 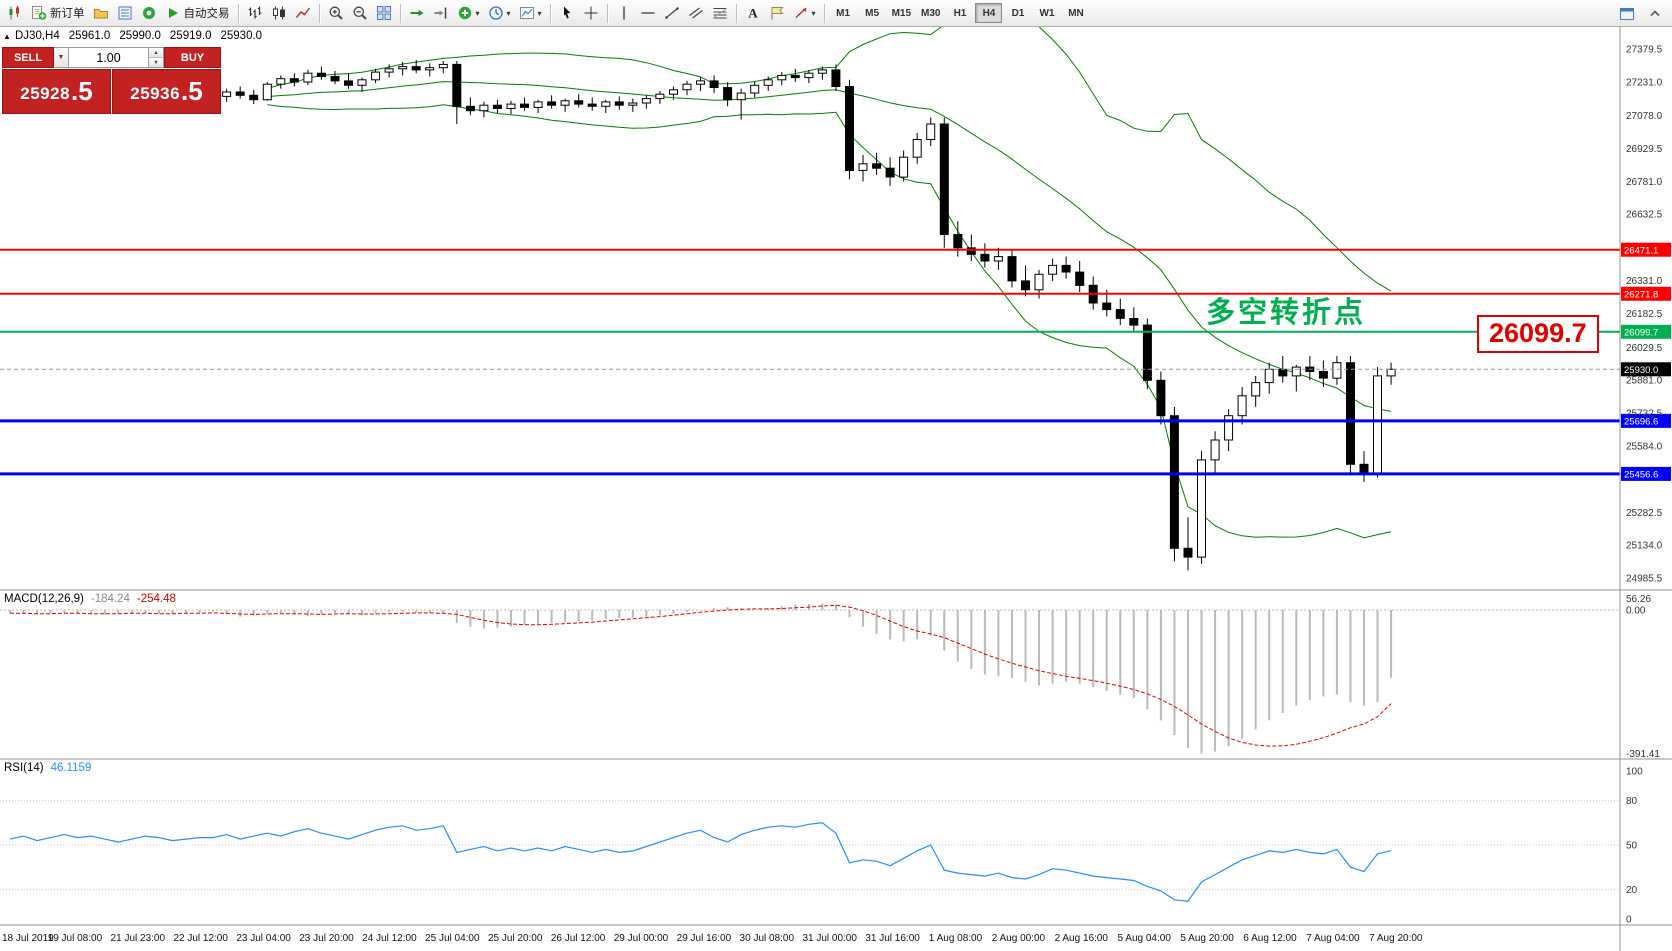 I want to click on timeframe-m30-button: M30, so click(x=930, y=13).